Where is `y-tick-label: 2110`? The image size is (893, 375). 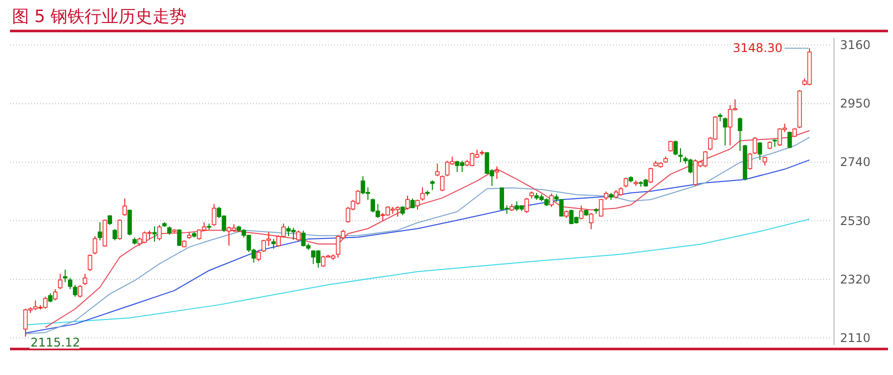
y-tick-label: 2110 is located at coordinates (855, 338).